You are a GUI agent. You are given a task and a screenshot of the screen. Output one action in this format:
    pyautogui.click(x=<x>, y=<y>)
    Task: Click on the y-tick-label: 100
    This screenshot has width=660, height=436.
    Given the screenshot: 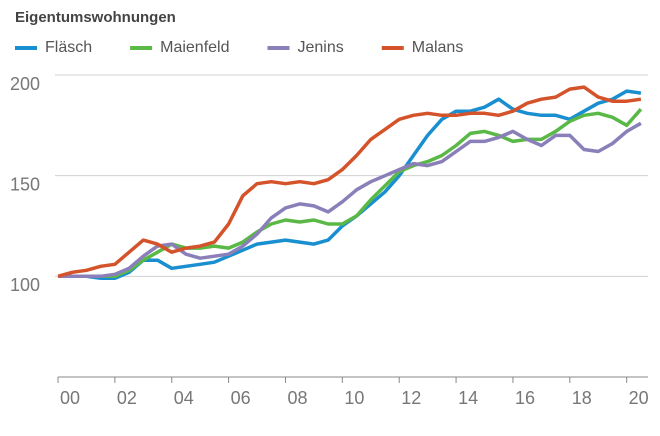 What is the action you would take?
    pyautogui.click(x=25, y=285)
    